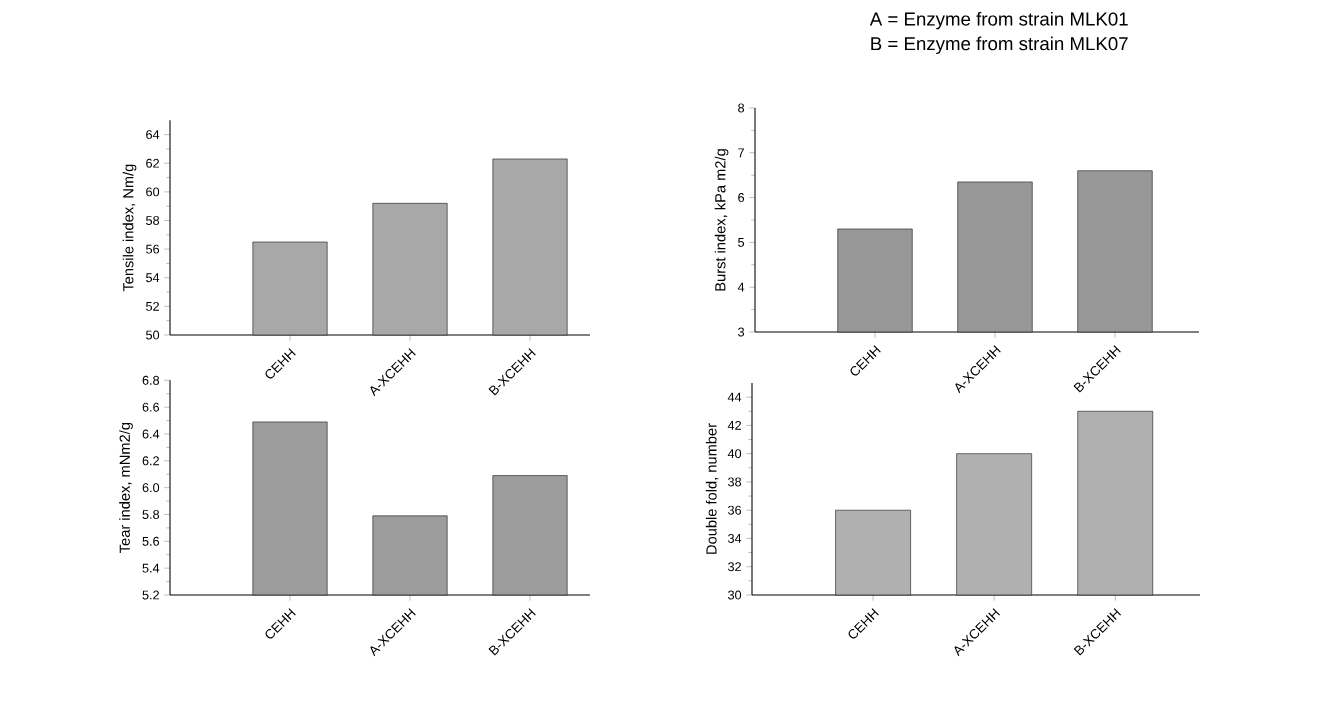  What do you see at coordinates (735, 538) in the screenshot?
I see `y-tick-label: 34` at bounding box center [735, 538].